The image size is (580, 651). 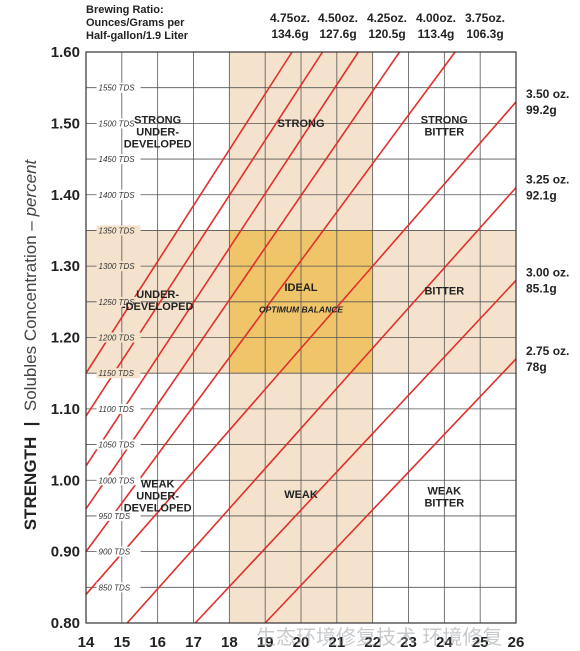 What do you see at coordinates (408, 642) in the screenshot?
I see `x-tick-label: 23` at bounding box center [408, 642].